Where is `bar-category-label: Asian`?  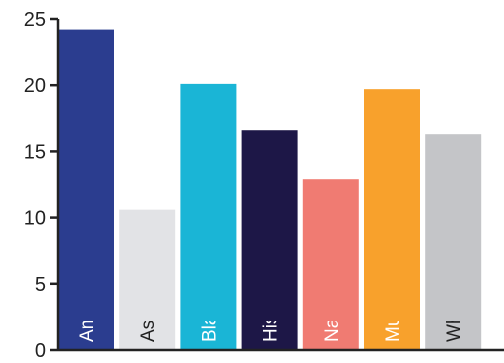 bar-category-label: Asian is located at coordinates (148, 318).